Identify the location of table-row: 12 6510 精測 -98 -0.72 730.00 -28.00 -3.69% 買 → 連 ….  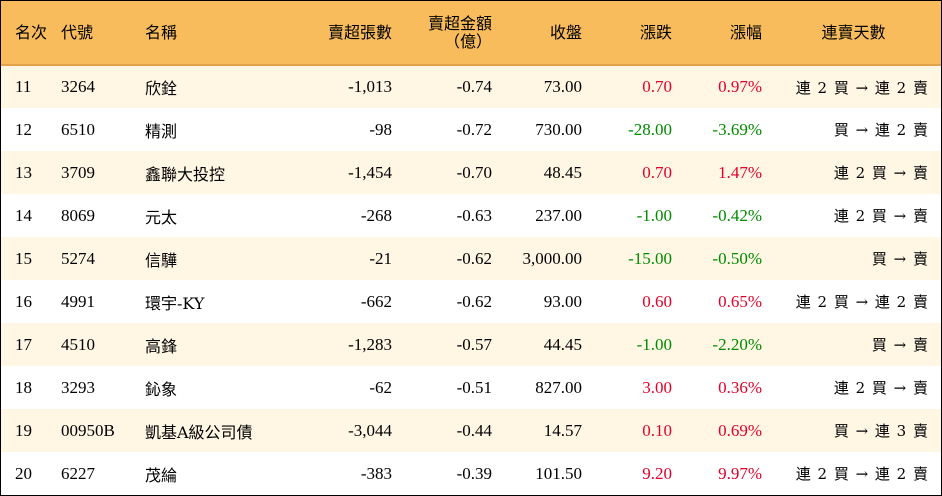
(471, 129).